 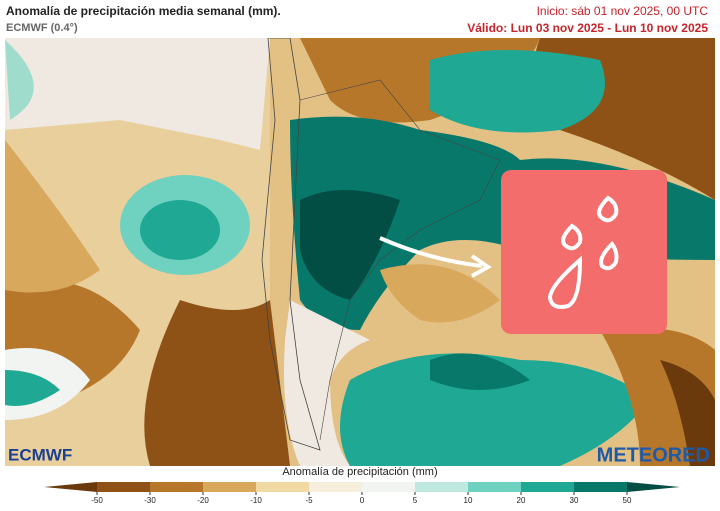 I want to click on colorbar-tick-label: 50, so click(x=627, y=500).